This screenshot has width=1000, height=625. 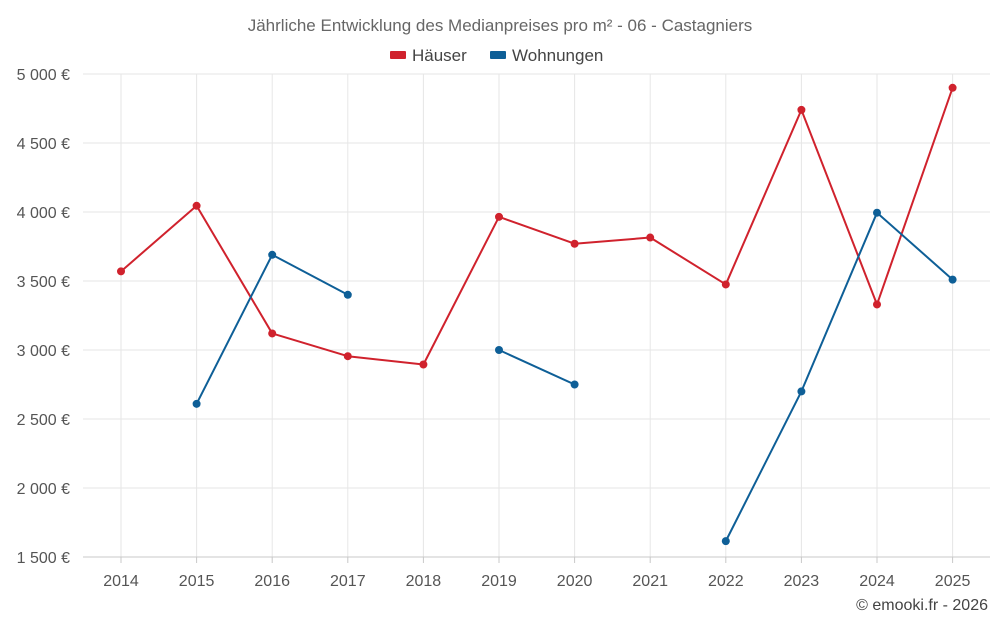 I want to click on y-tick-label: 4 000 €, so click(x=43, y=213).